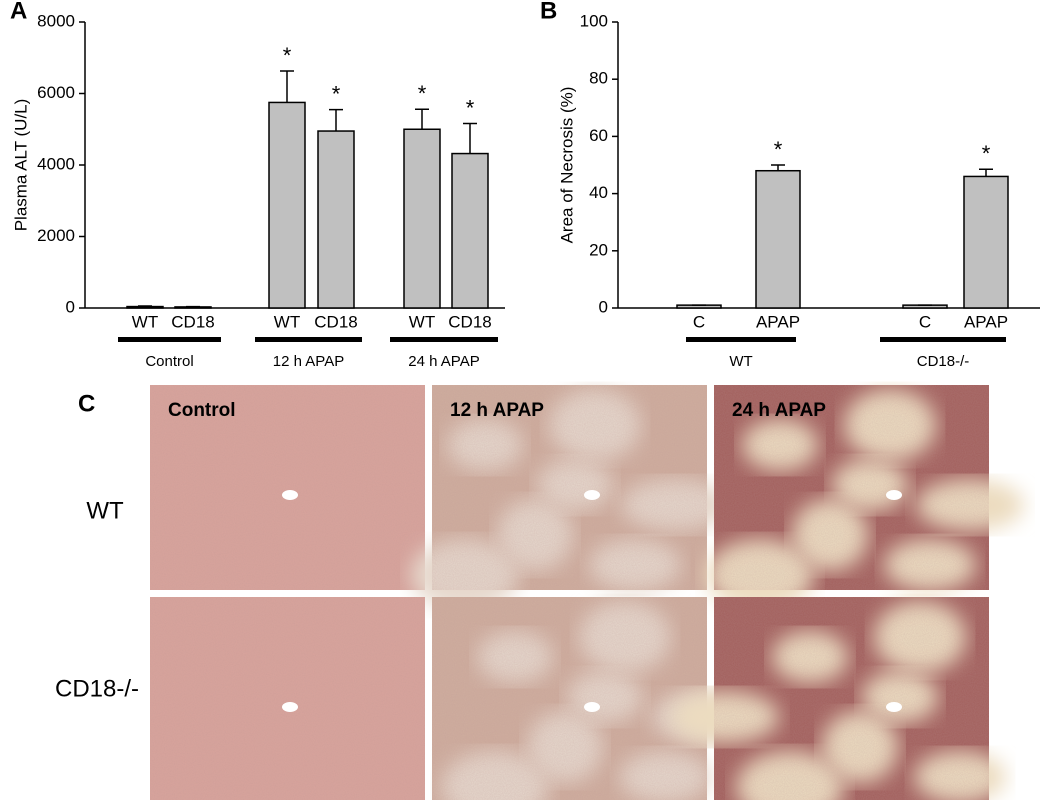 The image size is (1050, 800). Describe the element at coordinates (105, 510) in the screenshot. I see `row-label: WT` at that location.